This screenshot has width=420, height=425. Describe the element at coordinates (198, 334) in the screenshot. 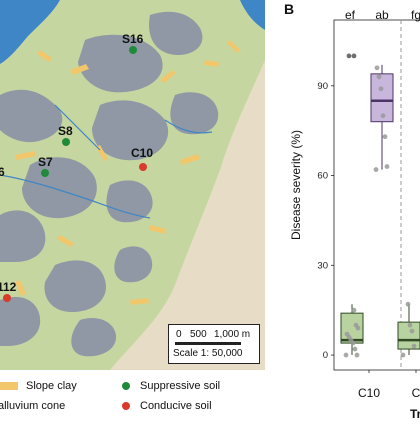

I see `scale-tick-500: 500` at that location.